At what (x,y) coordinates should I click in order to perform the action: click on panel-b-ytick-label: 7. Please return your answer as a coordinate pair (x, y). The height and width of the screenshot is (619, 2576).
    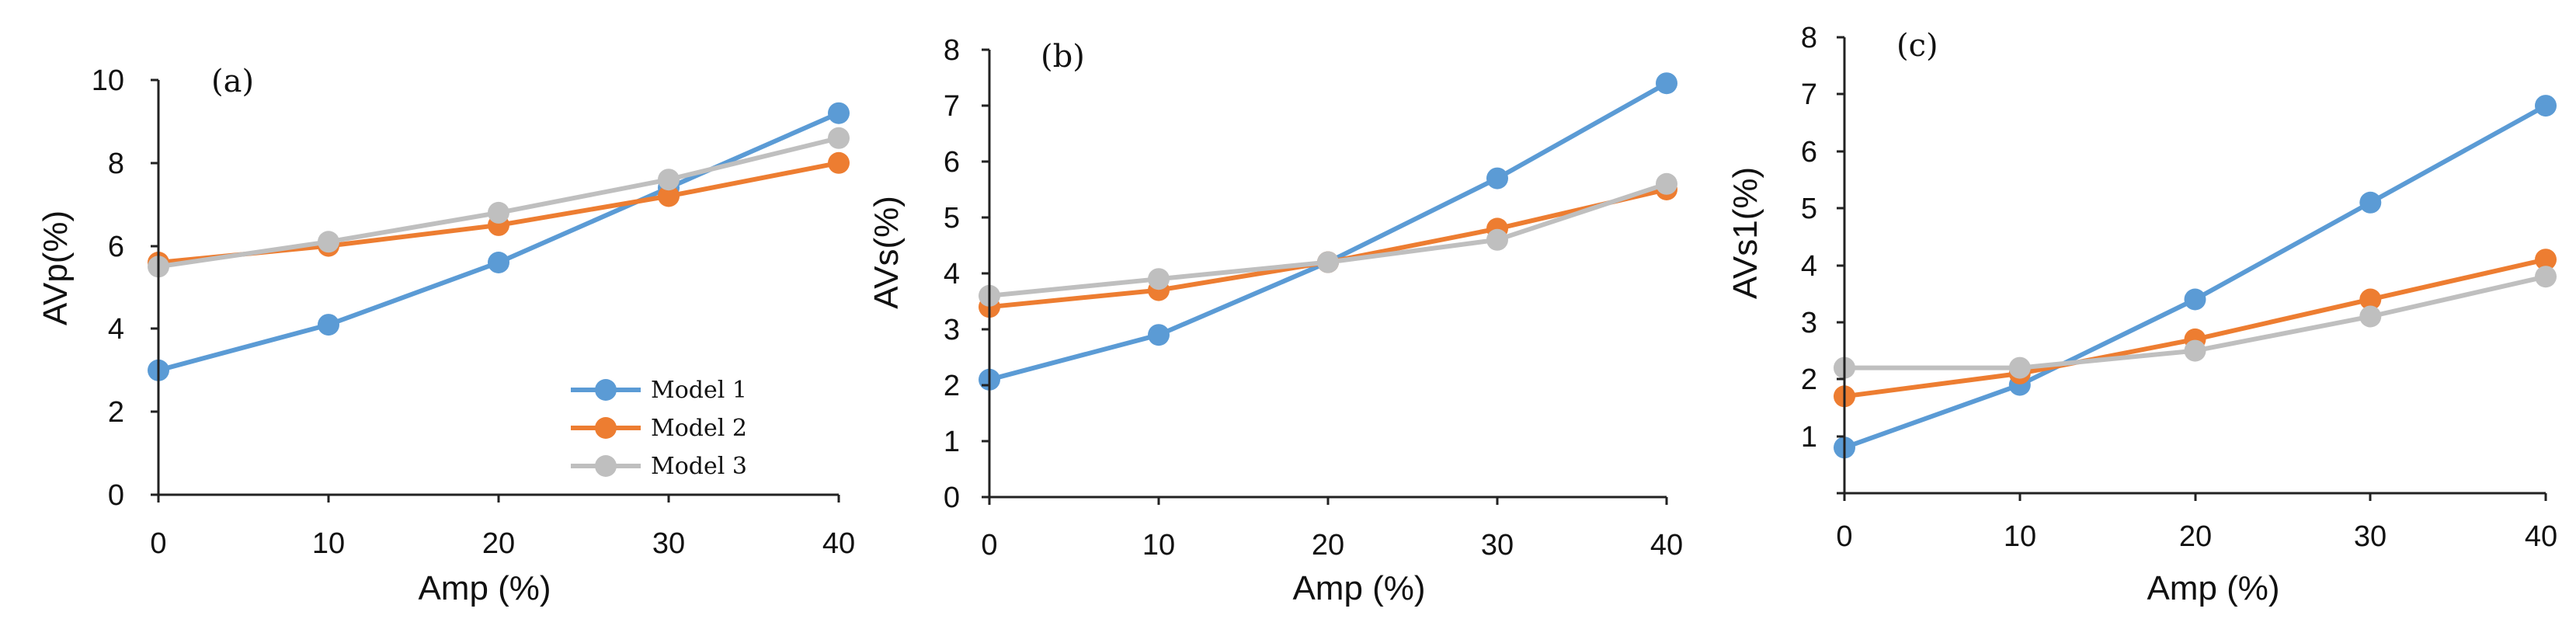
    Looking at the image, I should click on (952, 106).